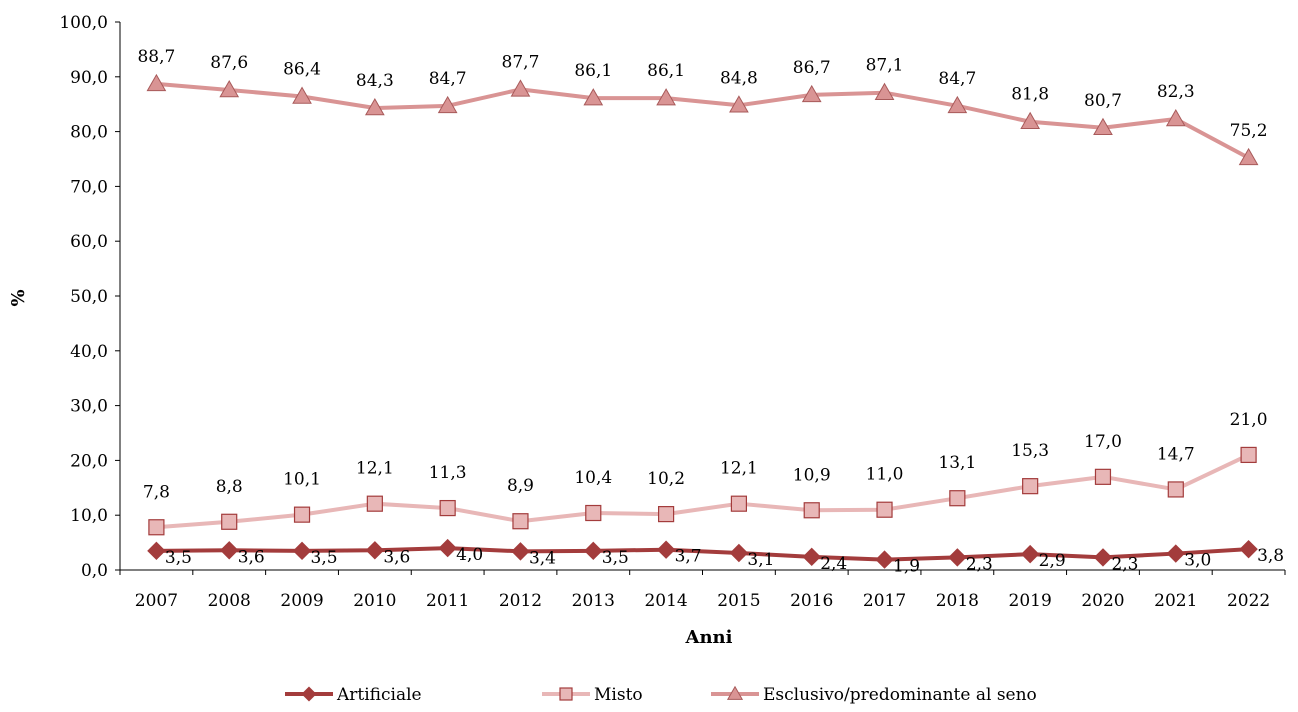 The height and width of the screenshot is (712, 1298). I want to click on data-label: 11,3, so click(448, 473).